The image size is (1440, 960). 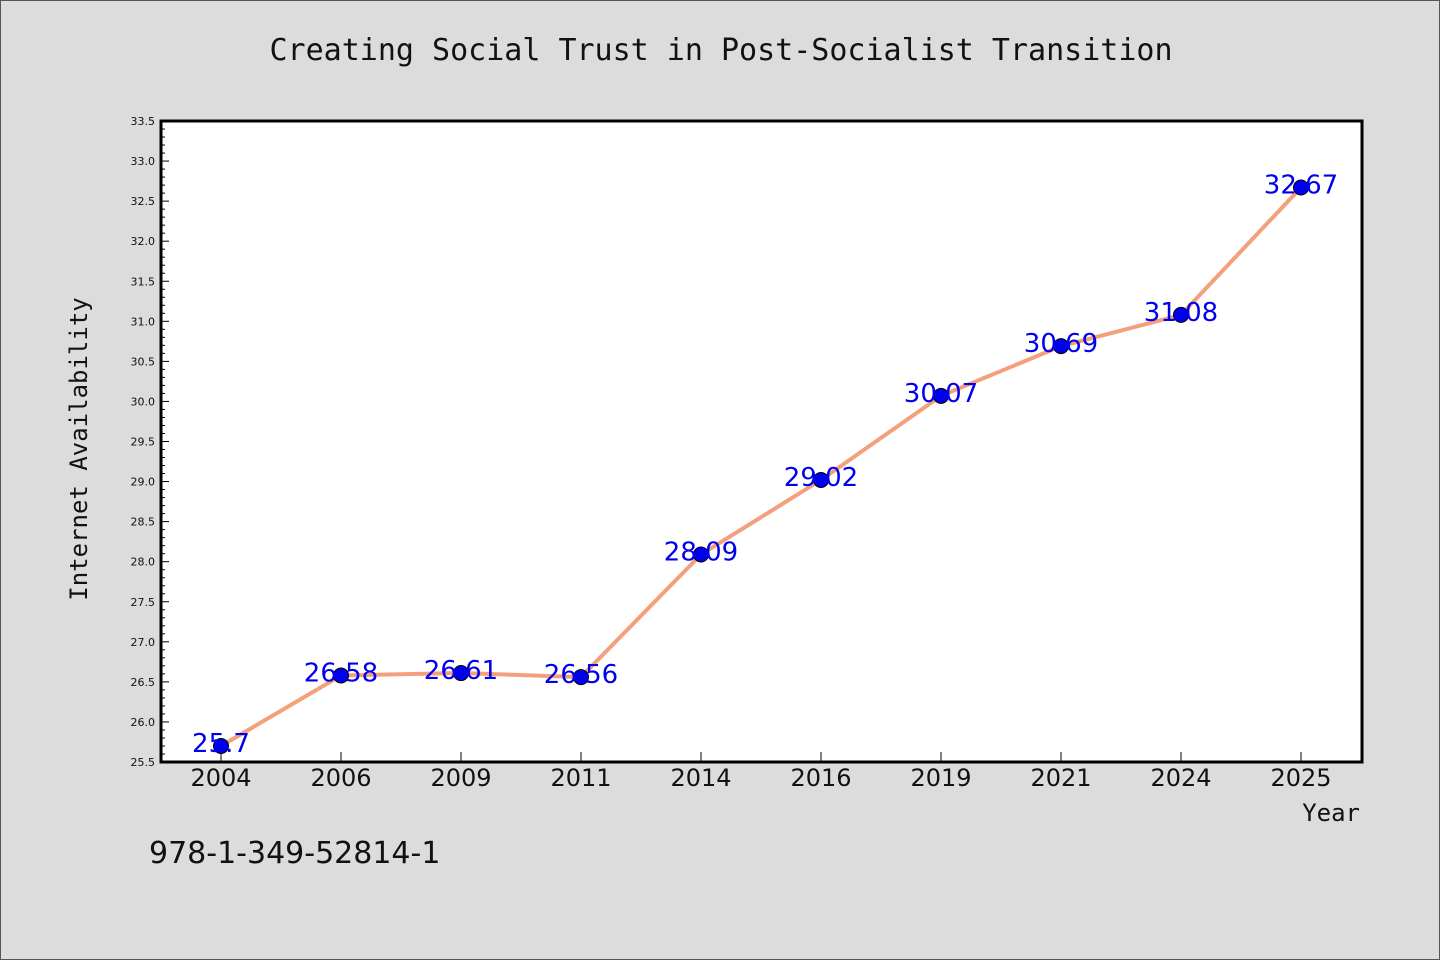 What do you see at coordinates (143, 722) in the screenshot?
I see `y-tick-label: 26.0` at bounding box center [143, 722].